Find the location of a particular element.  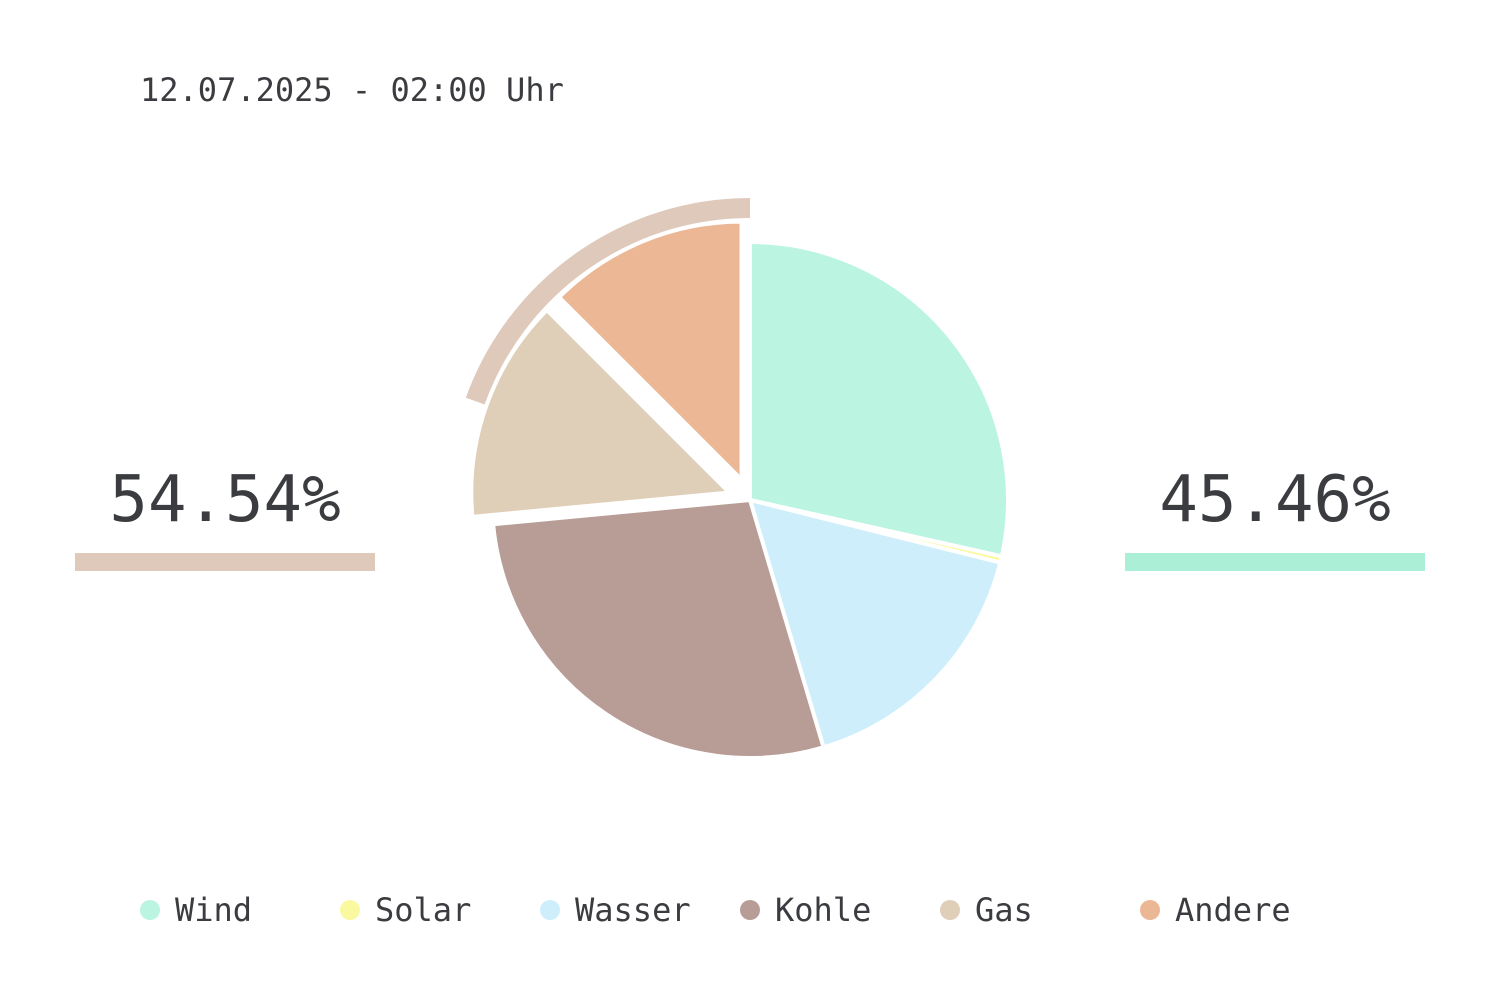

pie-slice-wind is located at coordinates (879, 399).